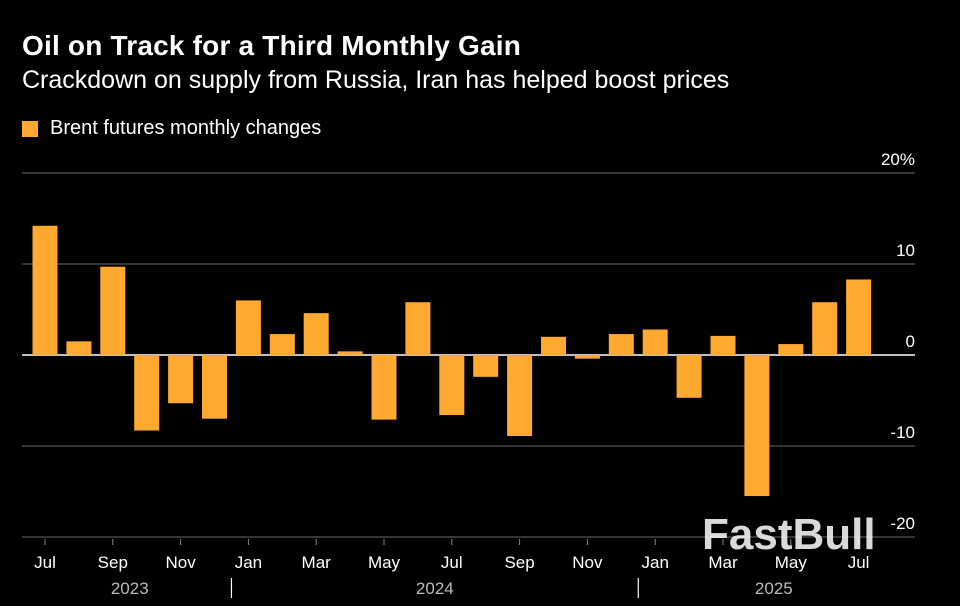  What do you see at coordinates (271, 45) in the screenshot?
I see `chart-title: Oil on Track for a Third Monthly Gain` at bounding box center [271, 45].